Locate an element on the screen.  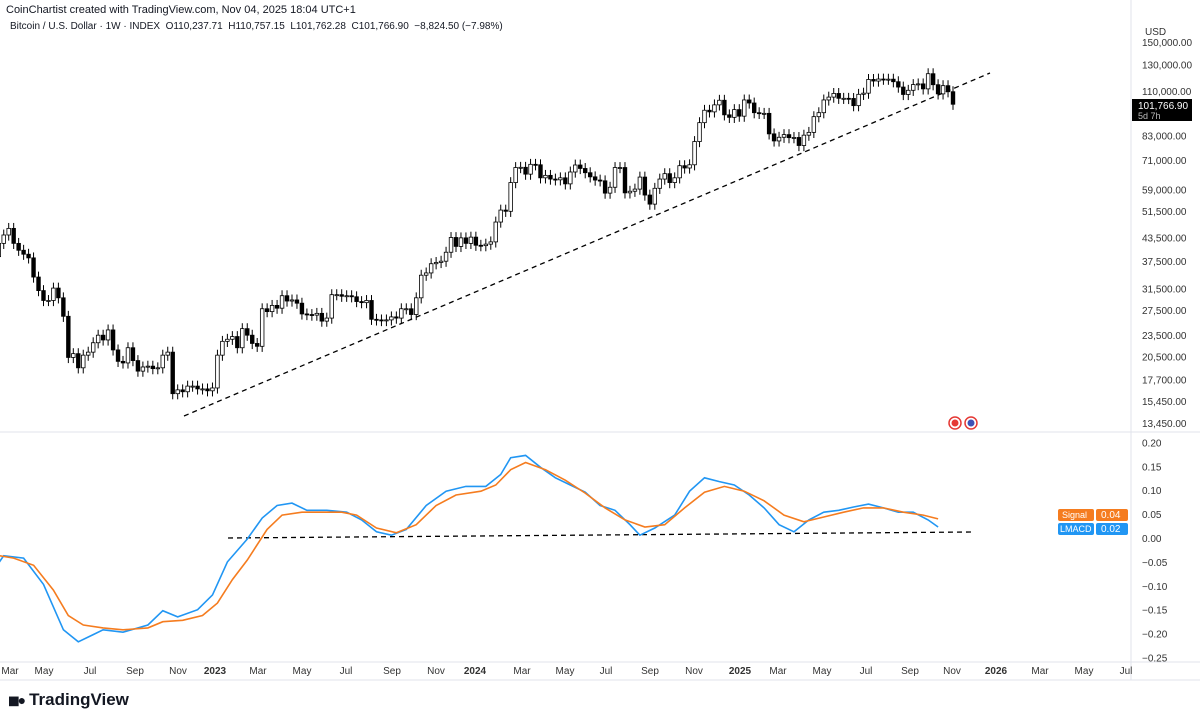
signal-label: Signal is located at coordinates (1074, 515).